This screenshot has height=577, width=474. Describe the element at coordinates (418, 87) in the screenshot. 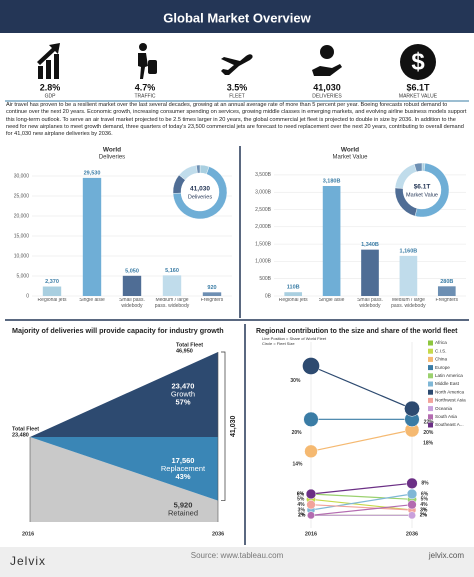

I see `kpi-value: $6.1T` at that location.